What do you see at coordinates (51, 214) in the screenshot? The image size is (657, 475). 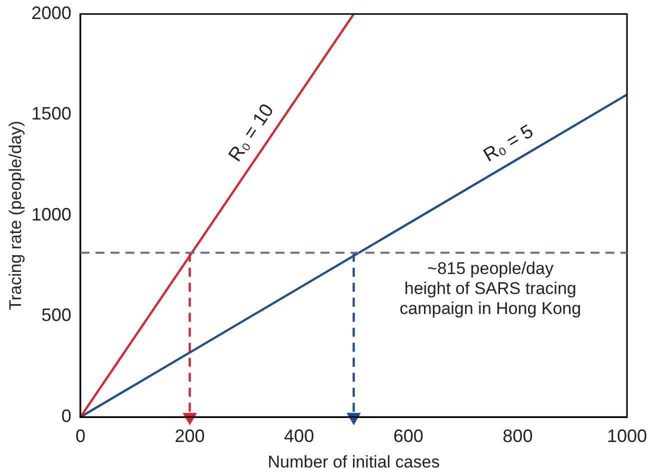 I see `y-tick-label: 1000` at bounding box center [51, 214].